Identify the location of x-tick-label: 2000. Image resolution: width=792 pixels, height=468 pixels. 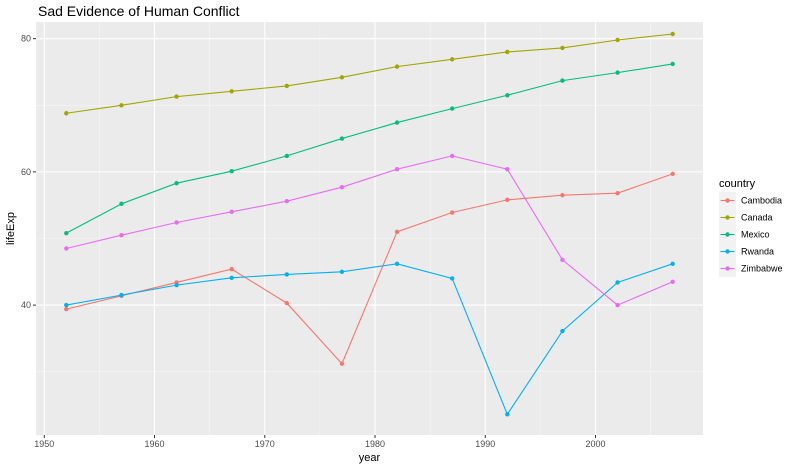
(595, 444).